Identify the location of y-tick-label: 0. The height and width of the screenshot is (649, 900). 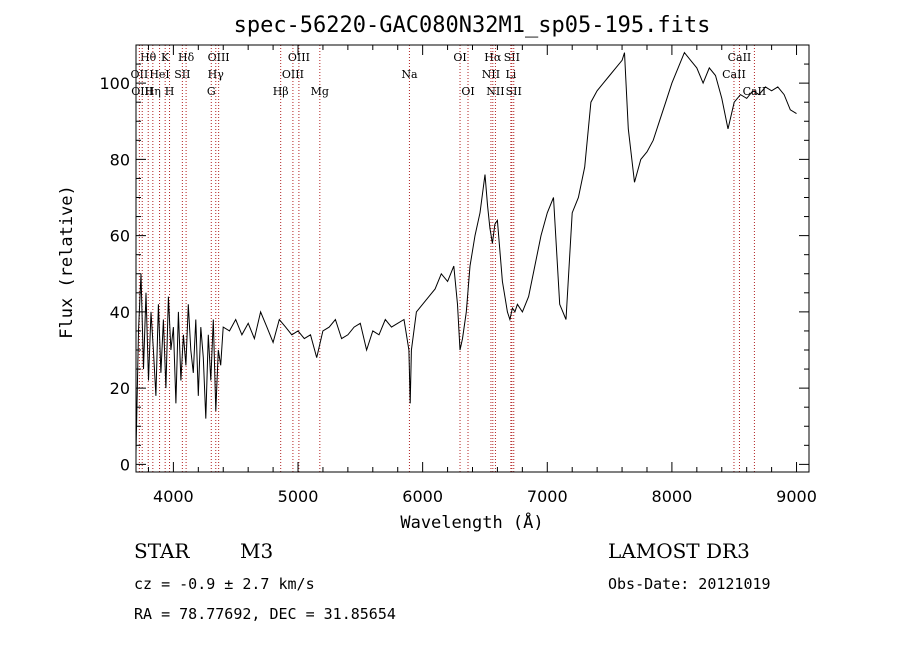
(125, 464).